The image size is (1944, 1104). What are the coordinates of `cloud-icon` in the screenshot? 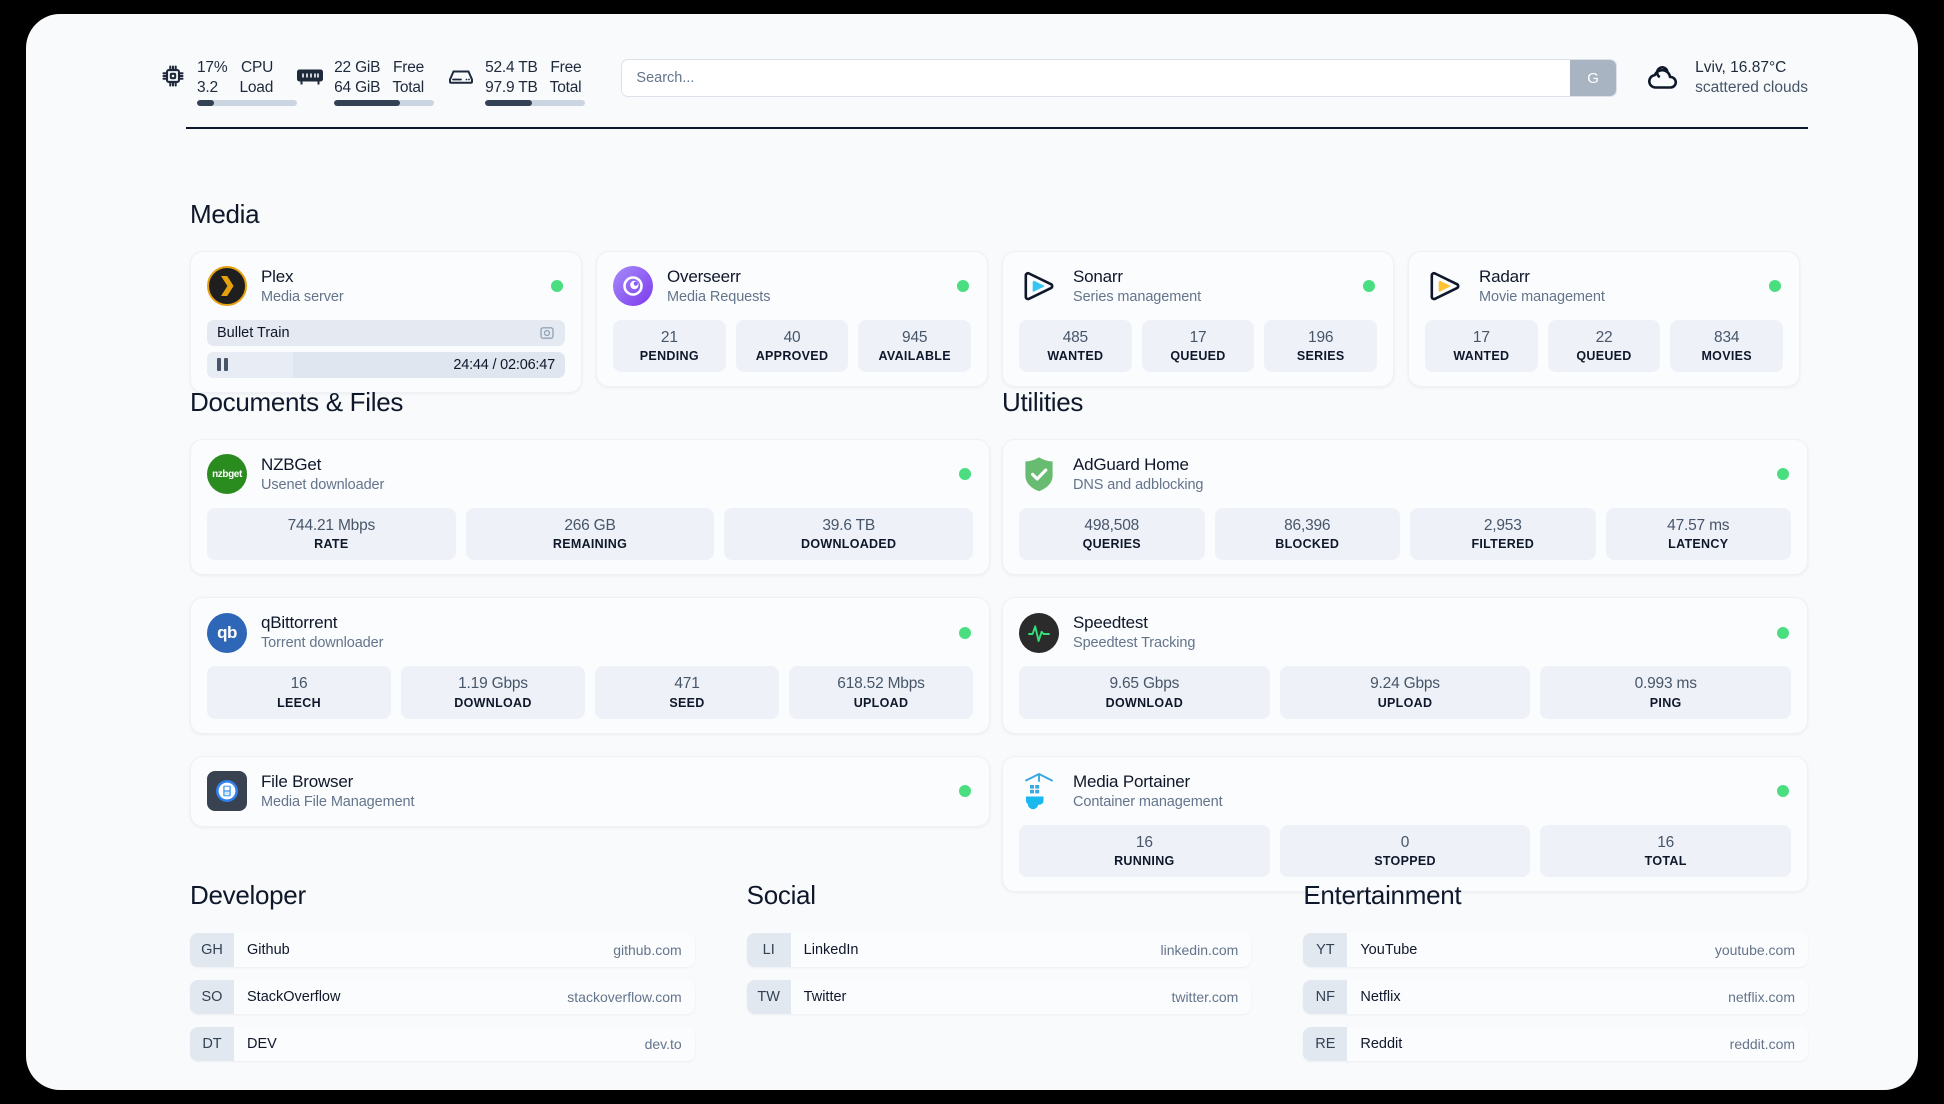 It's located at (1663, 78).